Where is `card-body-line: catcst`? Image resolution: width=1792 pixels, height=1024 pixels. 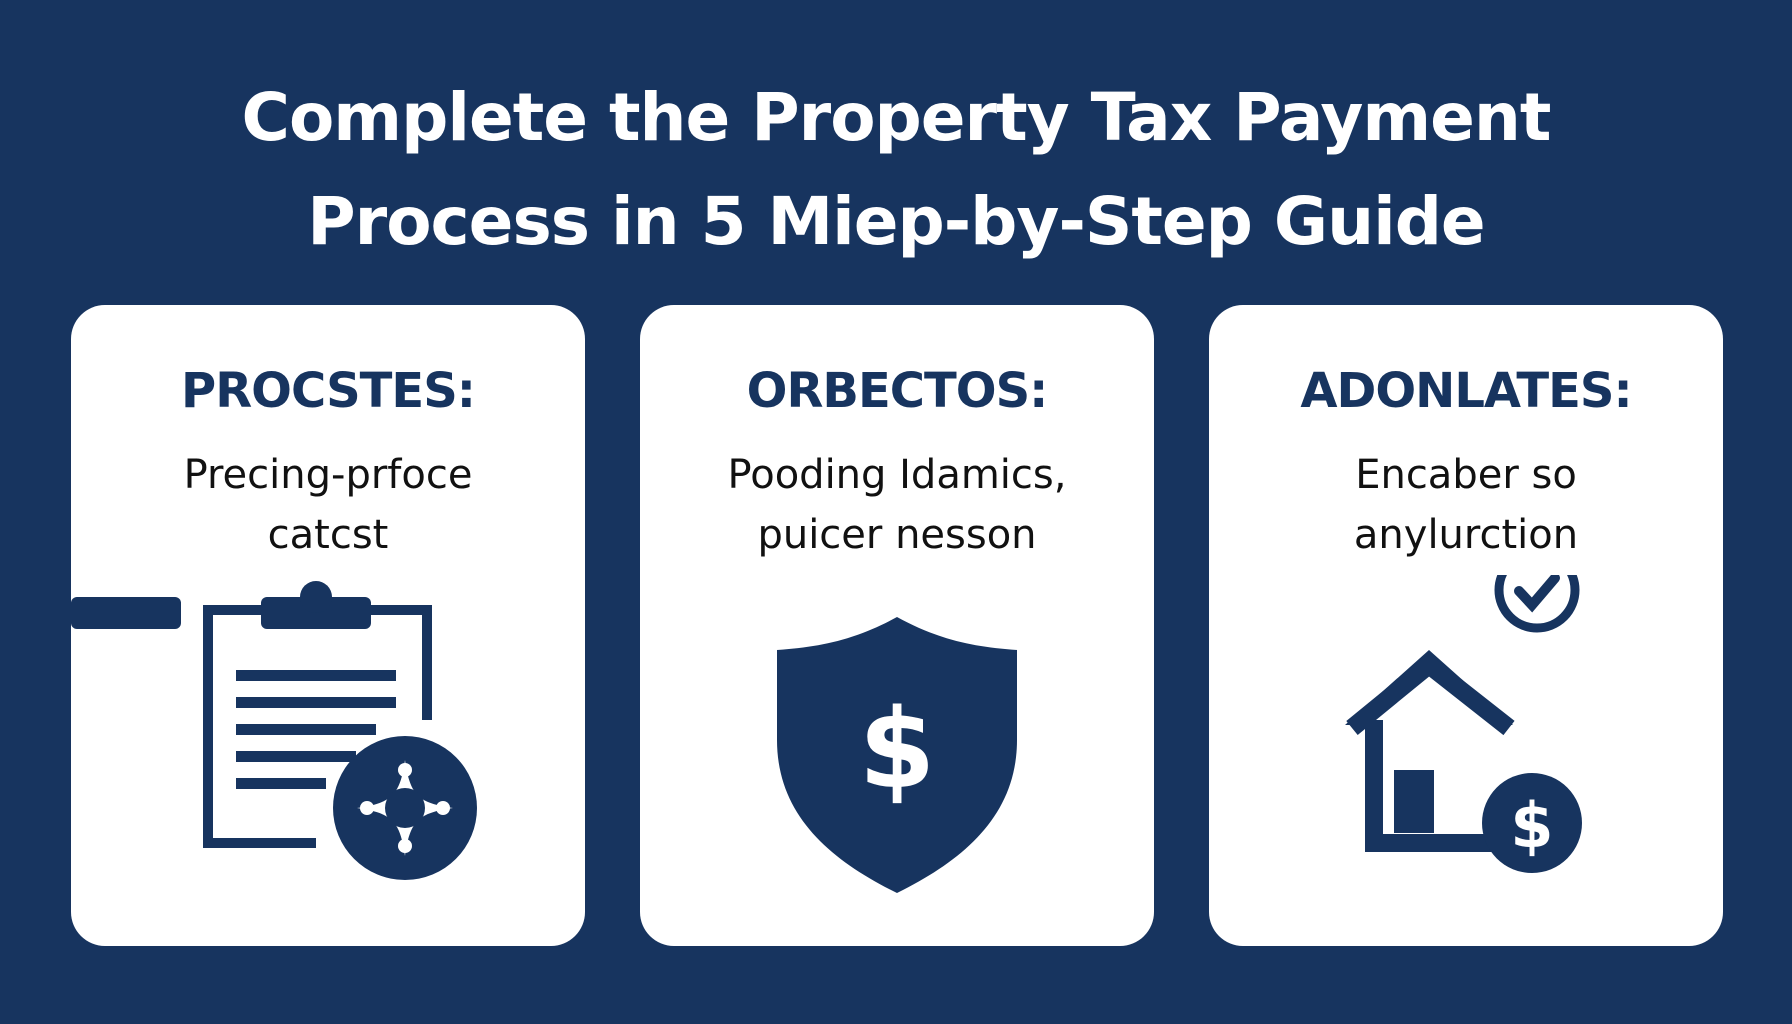
card-body-line: catcst is located at coordinates (328, 535).